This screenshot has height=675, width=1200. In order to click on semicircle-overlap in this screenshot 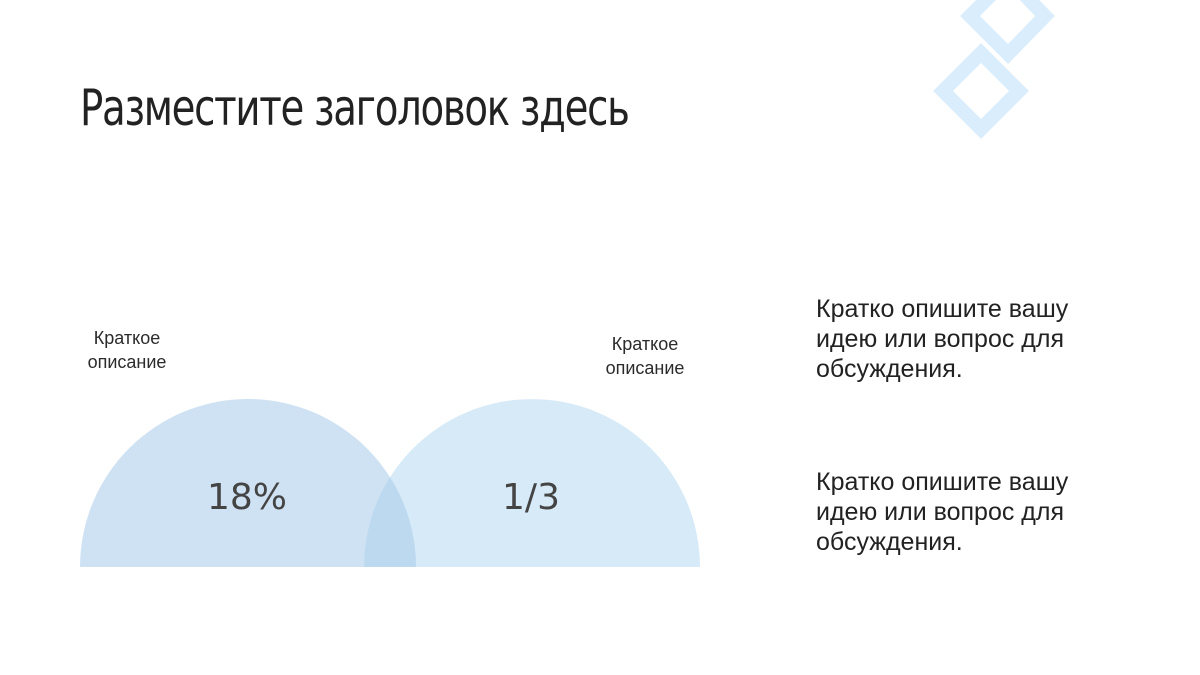, I will do `click(390, 522)`.